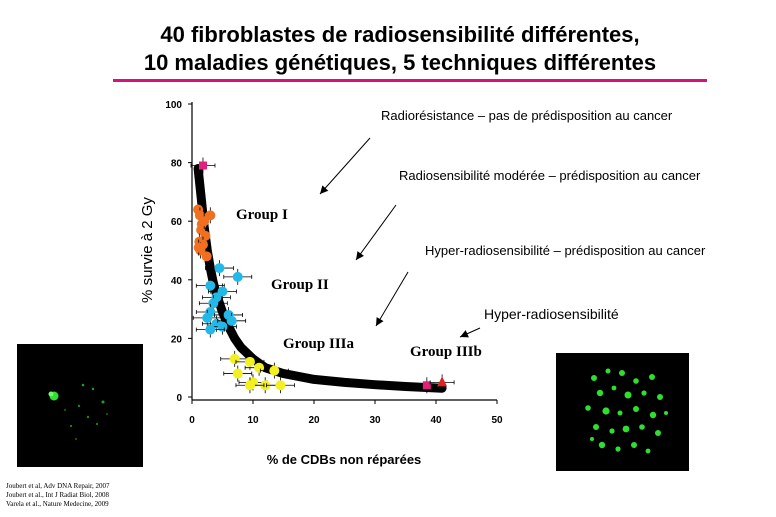 This screenshot has width=776, height=517. Describe the element at coordinates (173, 105) in the screenshot. I see `y-tick-label: 100` at that location.